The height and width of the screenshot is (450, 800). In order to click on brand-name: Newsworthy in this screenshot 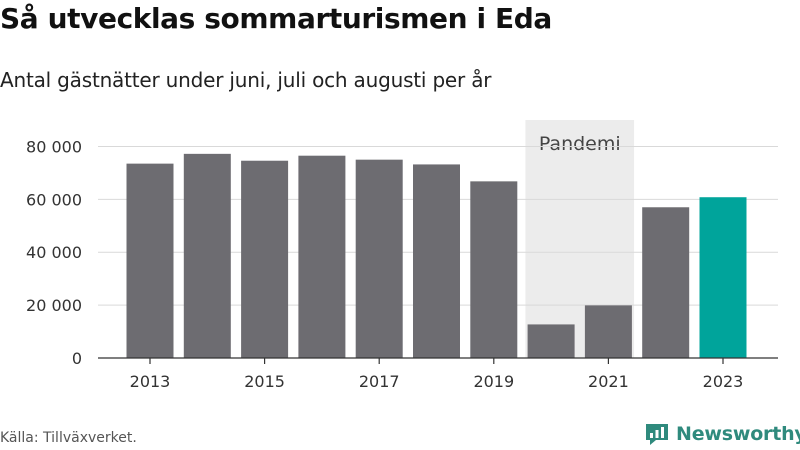, I will do `click(738, 434)`.